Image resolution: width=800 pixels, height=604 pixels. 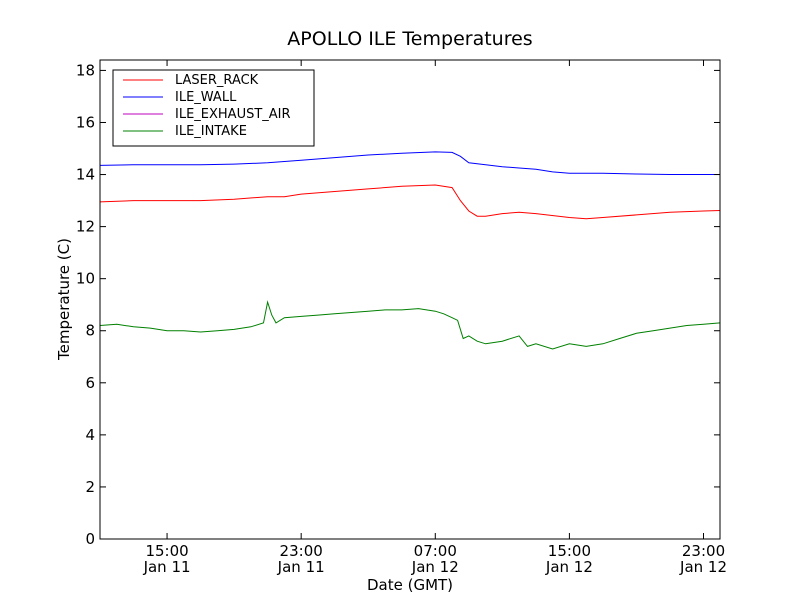 I want to click on x-tick-time-label: 07:00, so click(x=435, y=551).